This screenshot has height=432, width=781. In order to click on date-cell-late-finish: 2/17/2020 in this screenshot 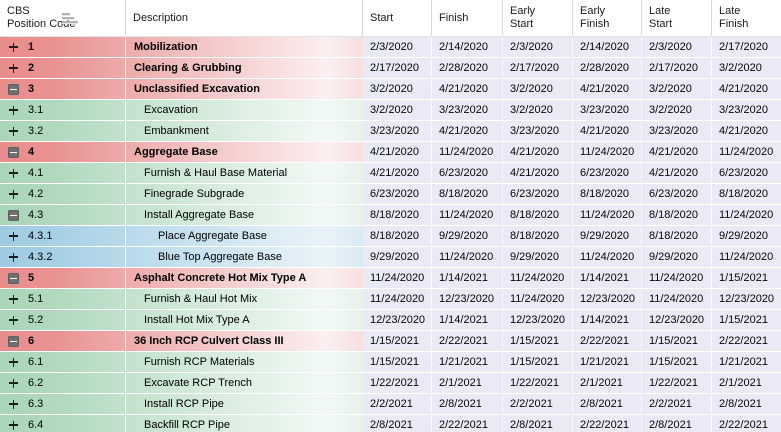, I will do `click(746, 47)`.